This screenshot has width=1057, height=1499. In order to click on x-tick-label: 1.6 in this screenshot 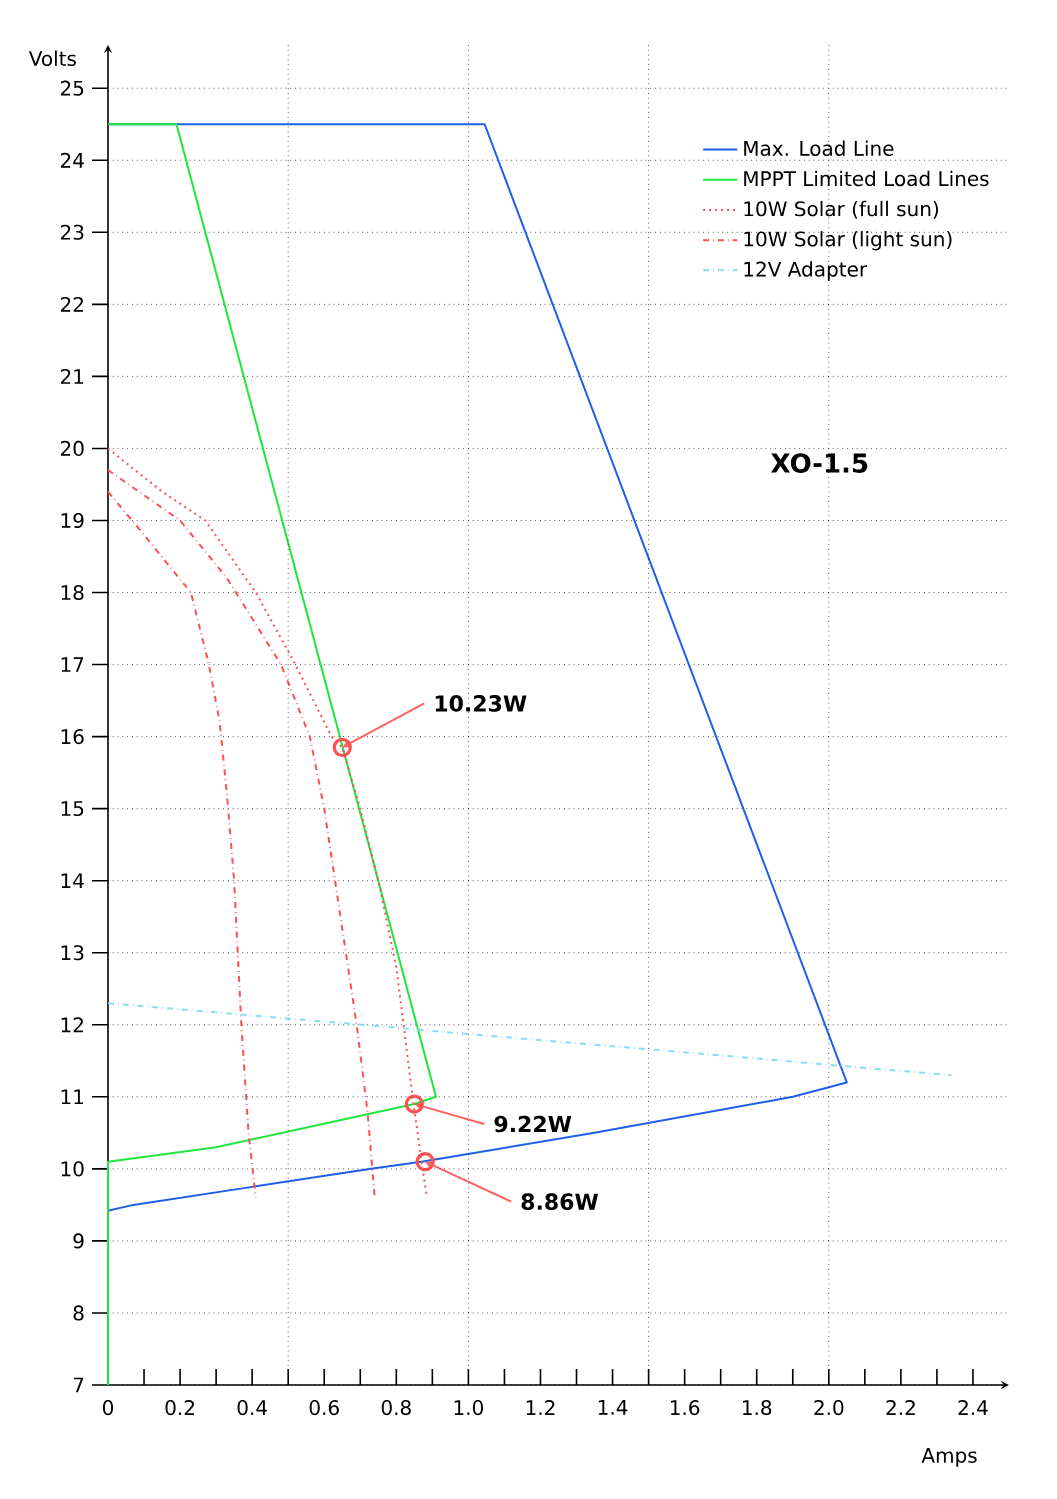, I will do `click(685, 1408)`.